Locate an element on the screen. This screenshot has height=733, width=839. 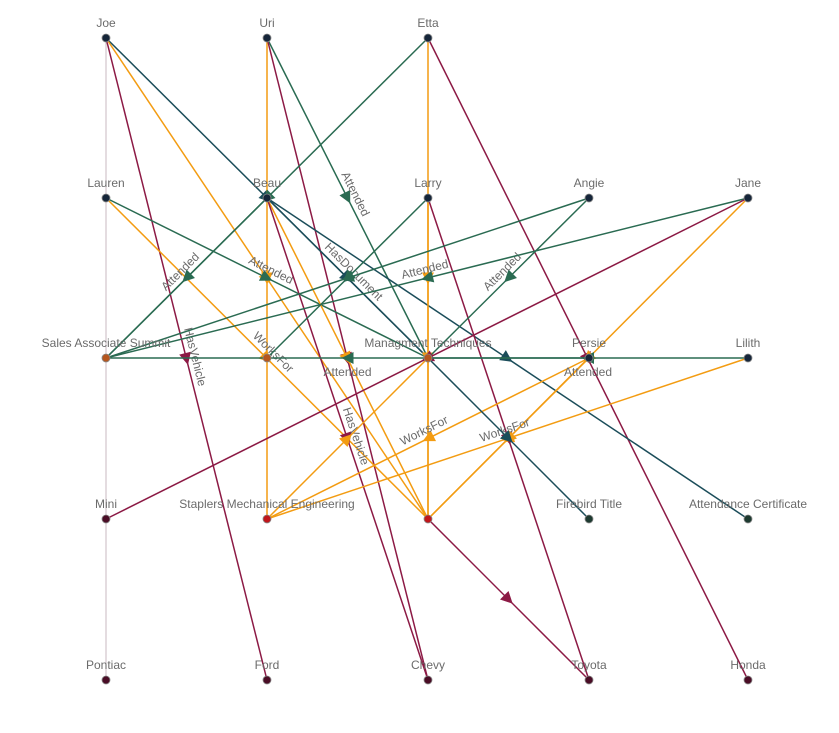
node-label: Chevy is located at coordinates (428, 665).